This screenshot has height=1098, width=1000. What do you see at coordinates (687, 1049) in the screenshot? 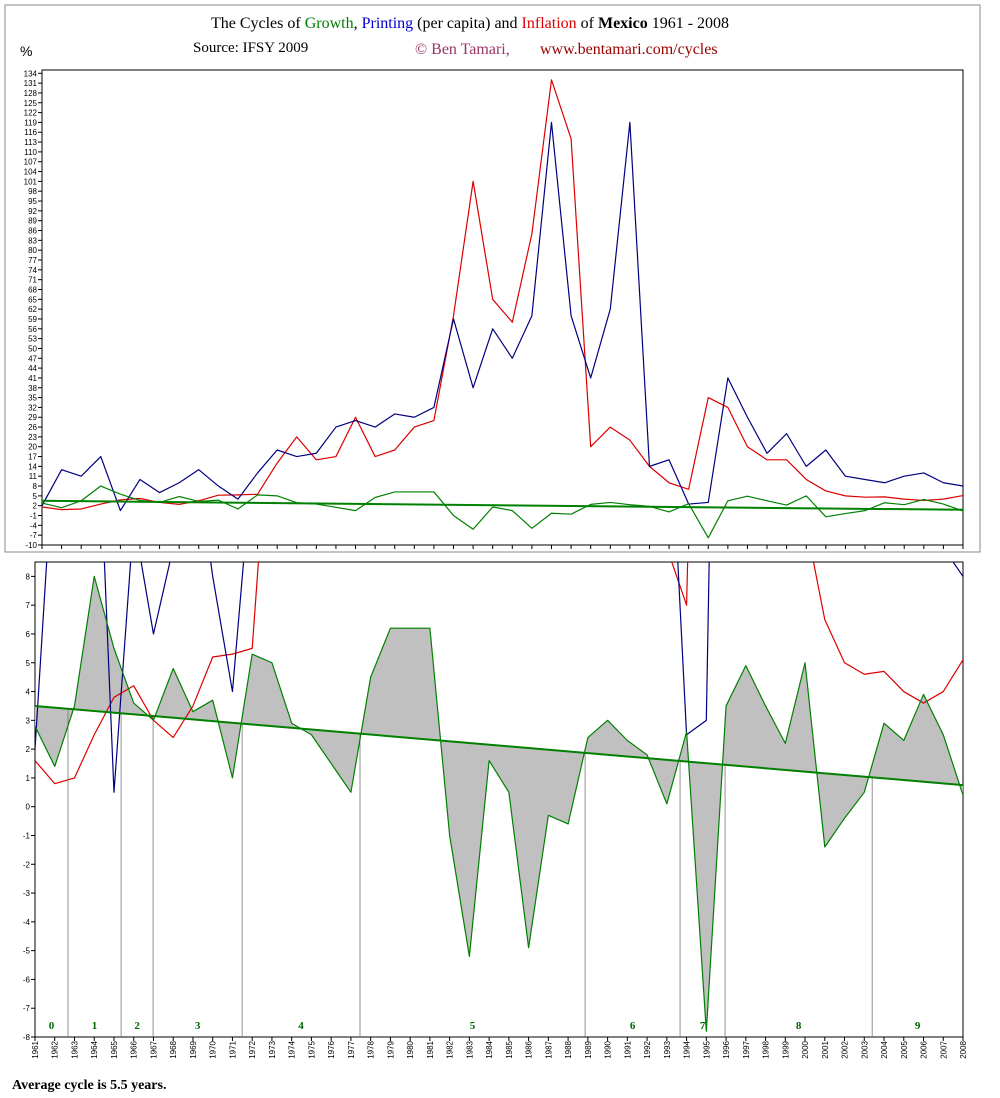
I see `x-tick-label: 1994` at bounding box center [687, 1049].